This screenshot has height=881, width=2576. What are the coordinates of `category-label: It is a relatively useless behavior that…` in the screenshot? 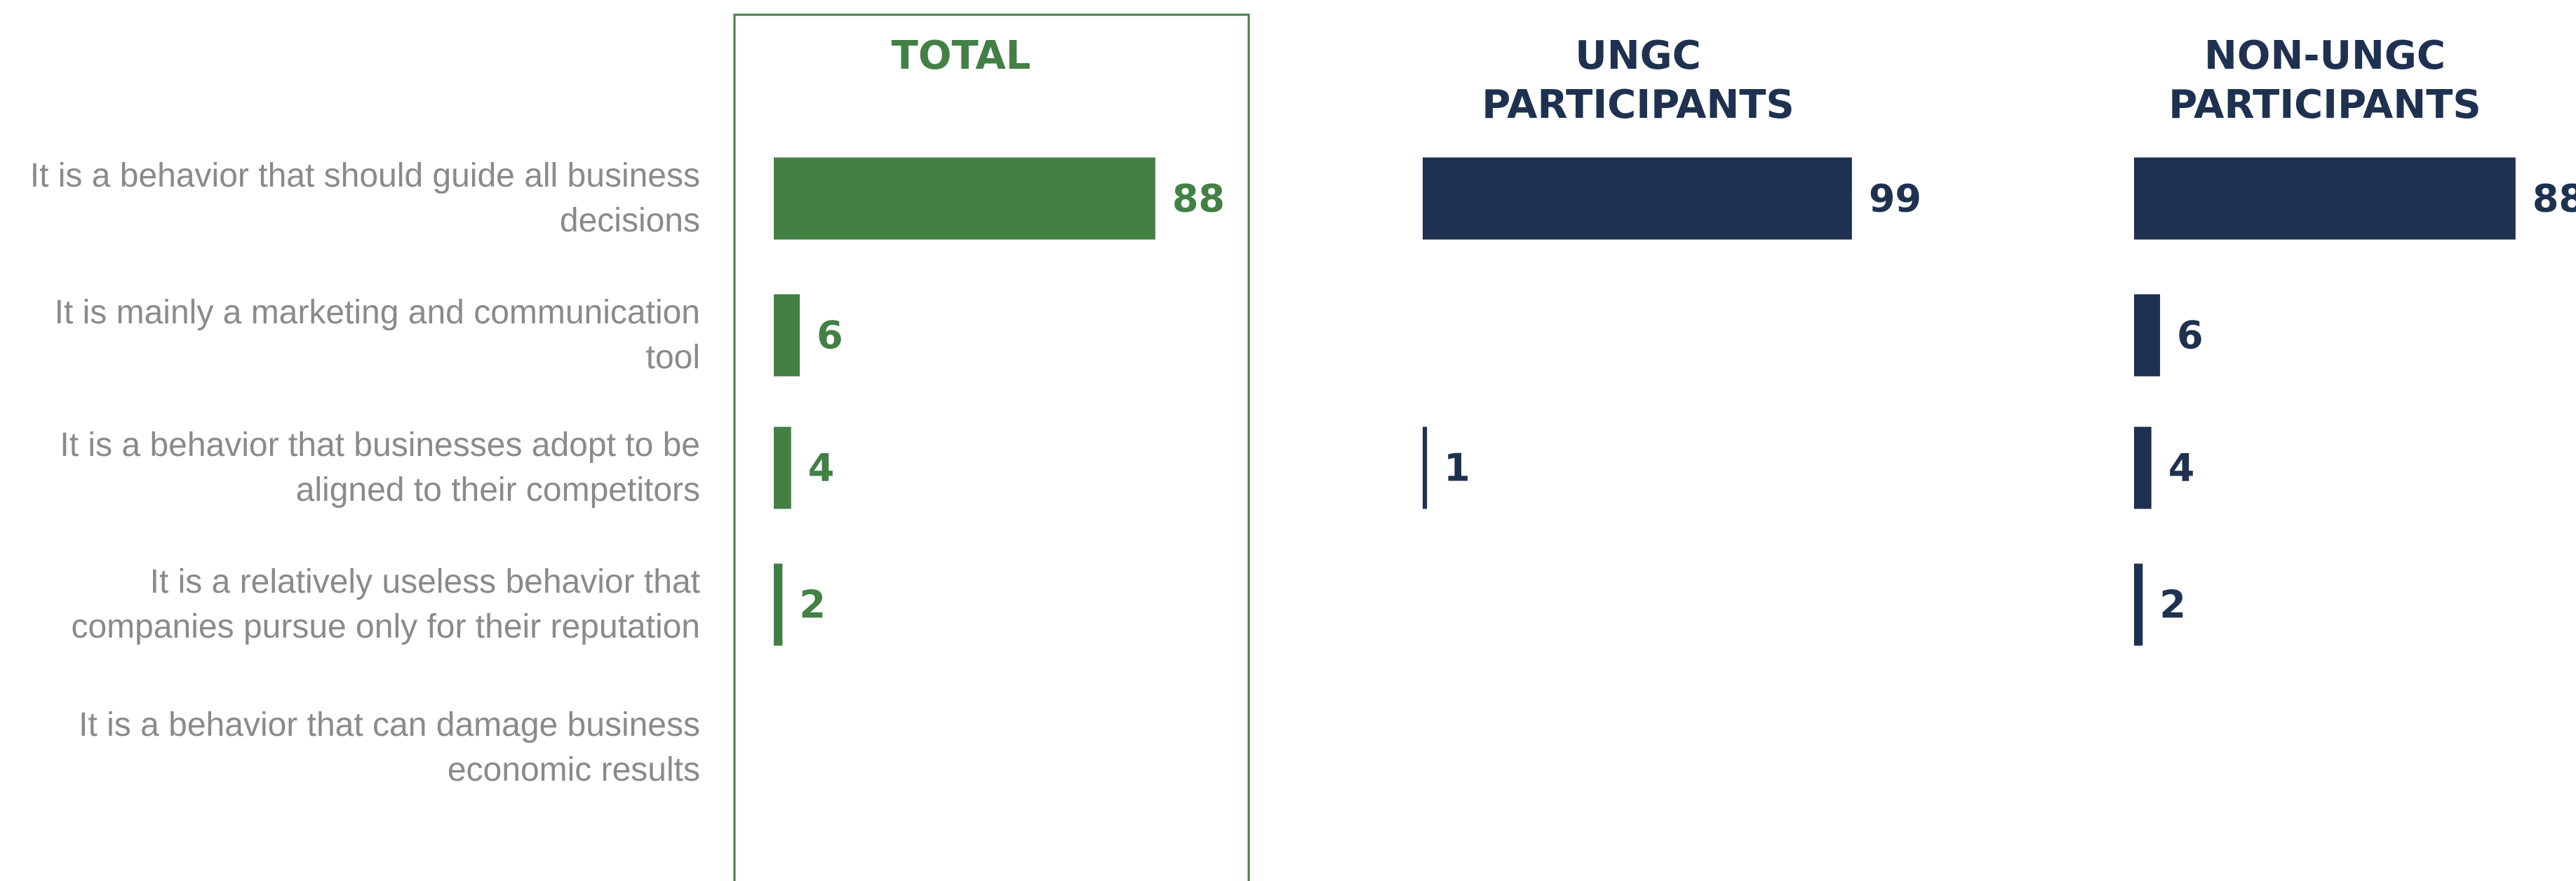 It's located at (386, 604).